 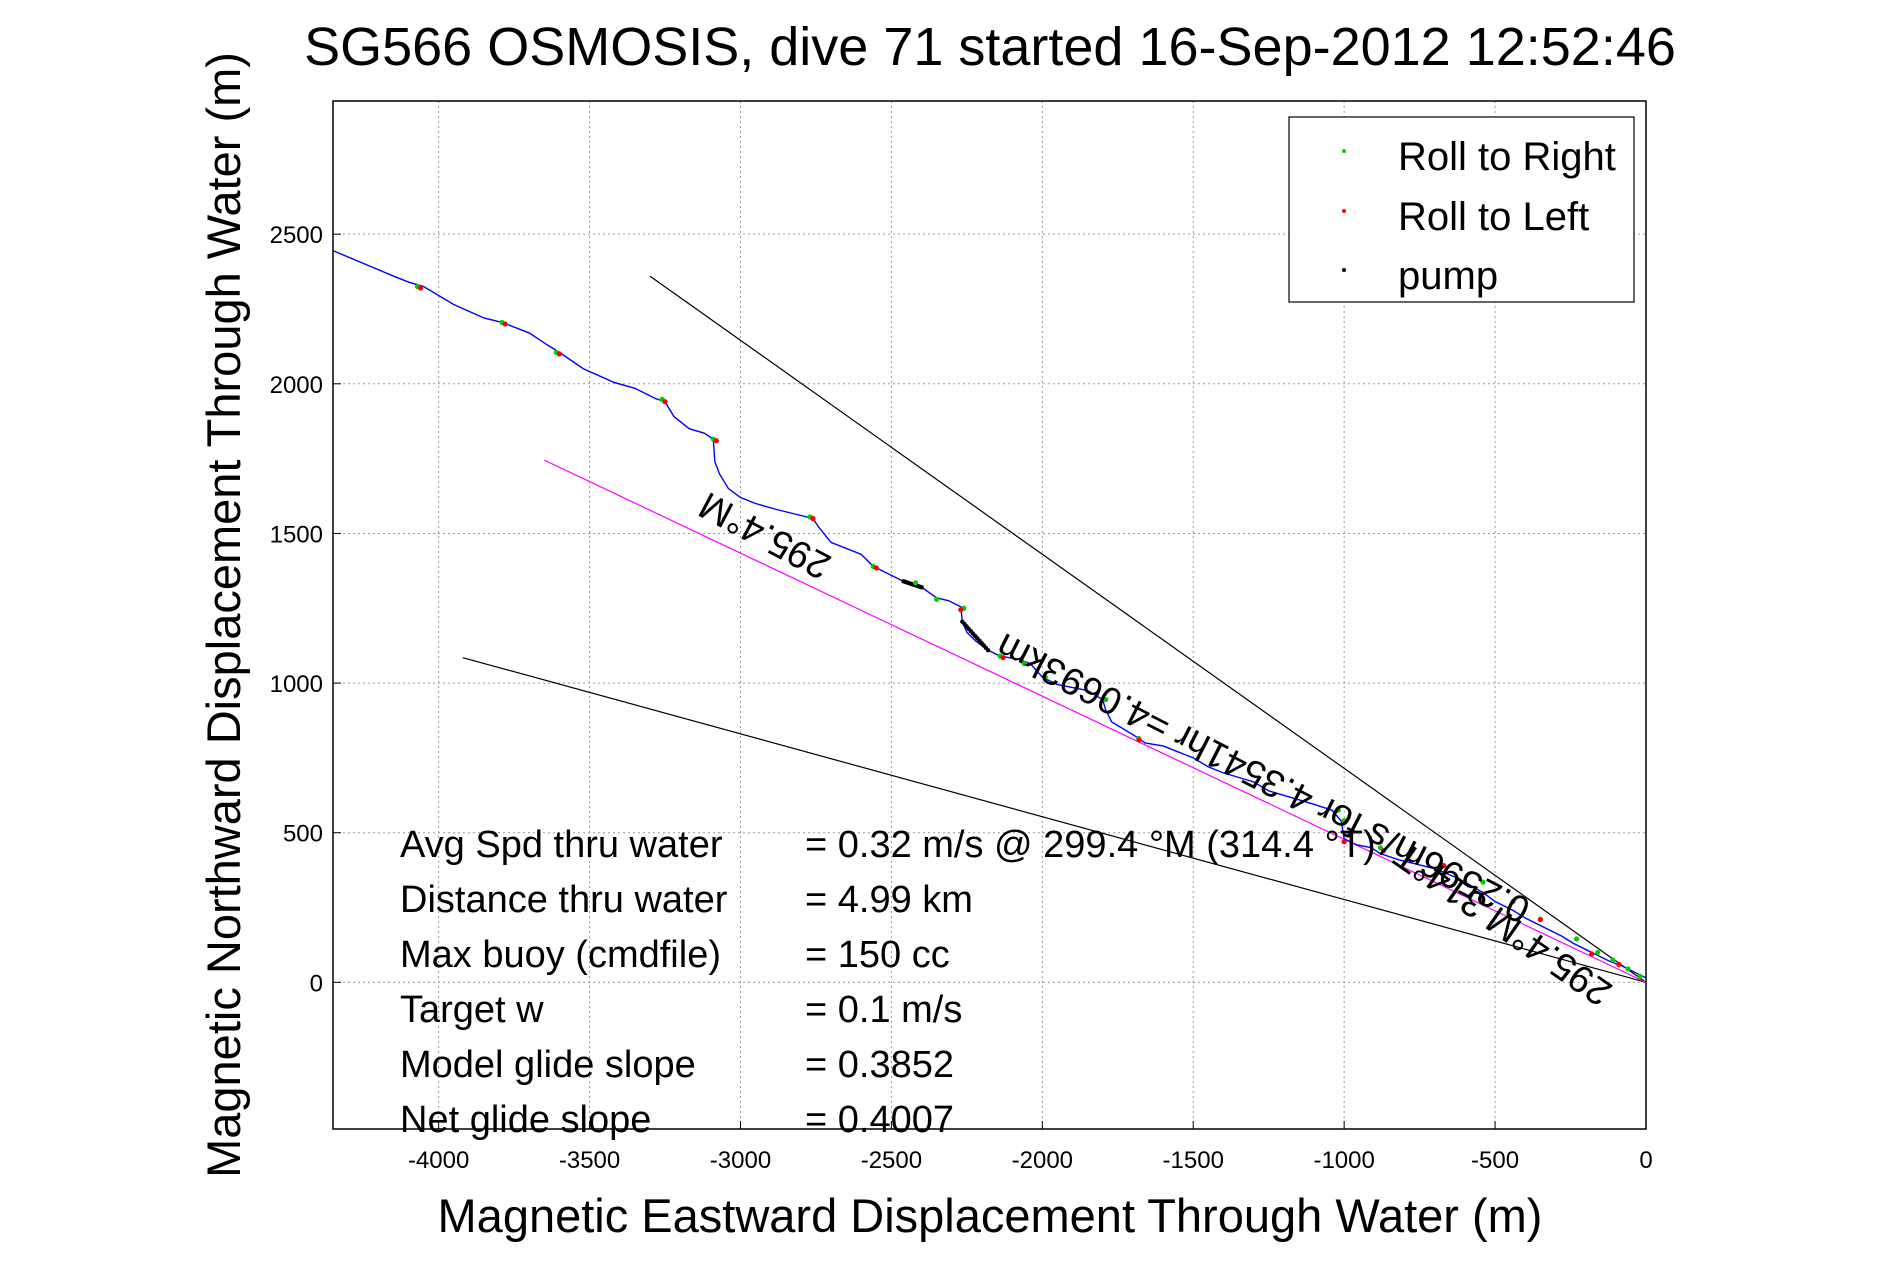 I want to click on legend-label-pump: pump, so click(x=1448, y=276).